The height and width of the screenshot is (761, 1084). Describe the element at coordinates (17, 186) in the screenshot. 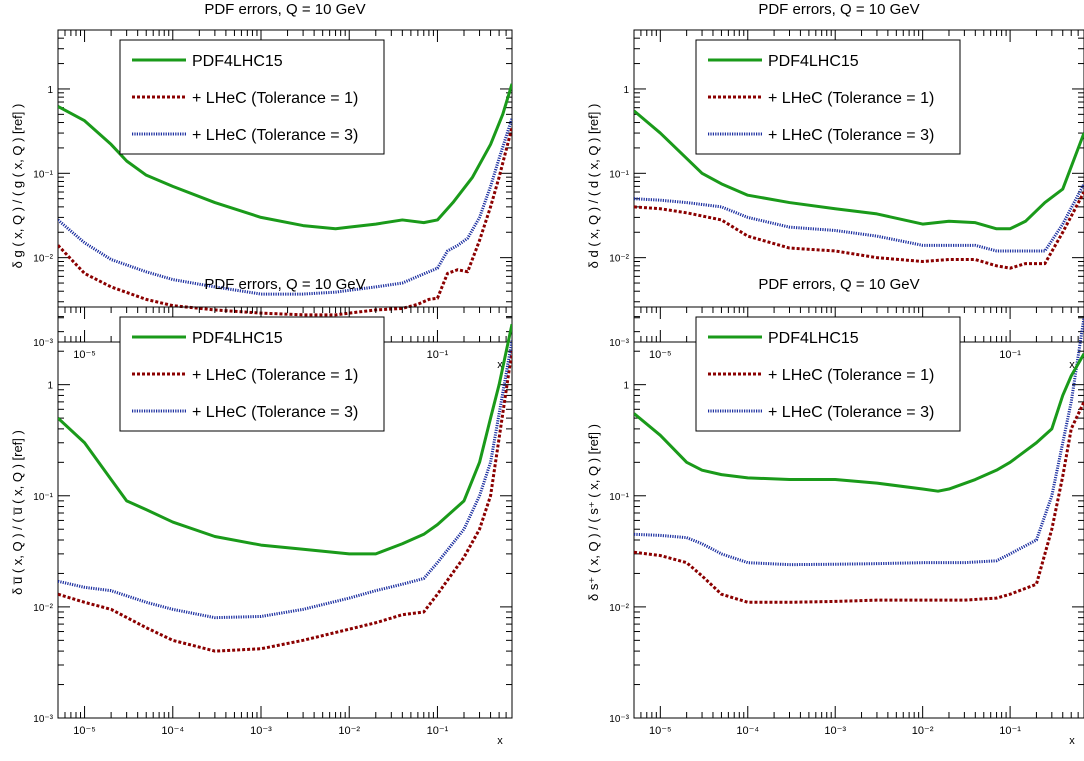

I see `y-axis-label: δ g ( x, Q ) / ( g ( x, Q ) [ref] )` at that location.